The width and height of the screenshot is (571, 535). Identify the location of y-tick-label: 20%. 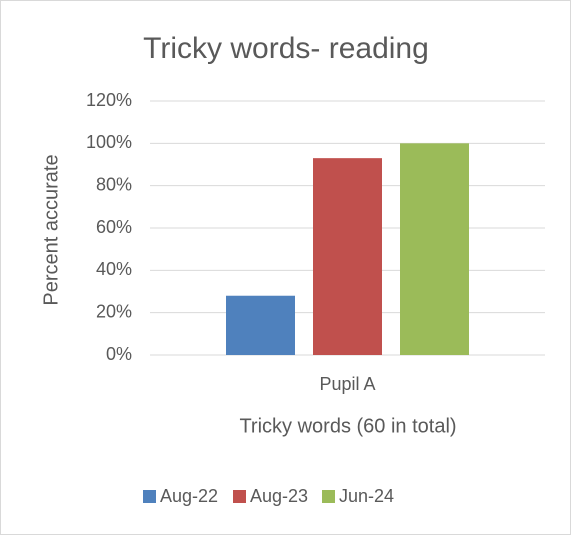
(114, 311).